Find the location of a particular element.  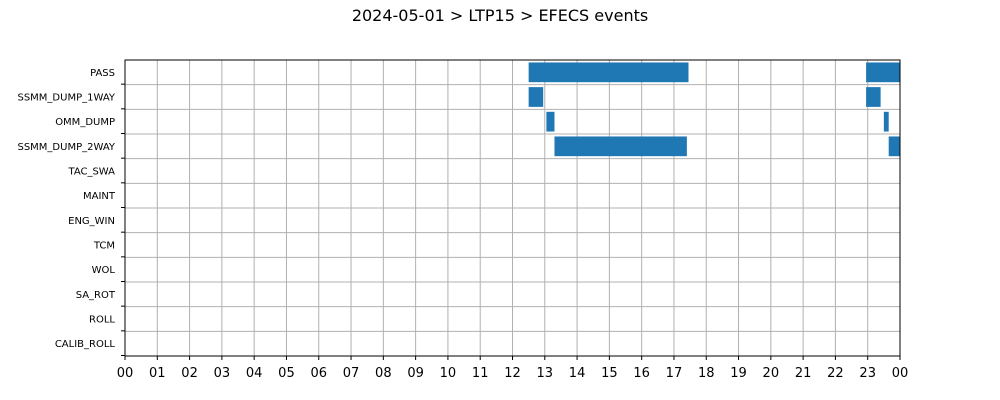

y-tick-label: SSMM_DUMP_2WAY is located at coordinates (66, 147).